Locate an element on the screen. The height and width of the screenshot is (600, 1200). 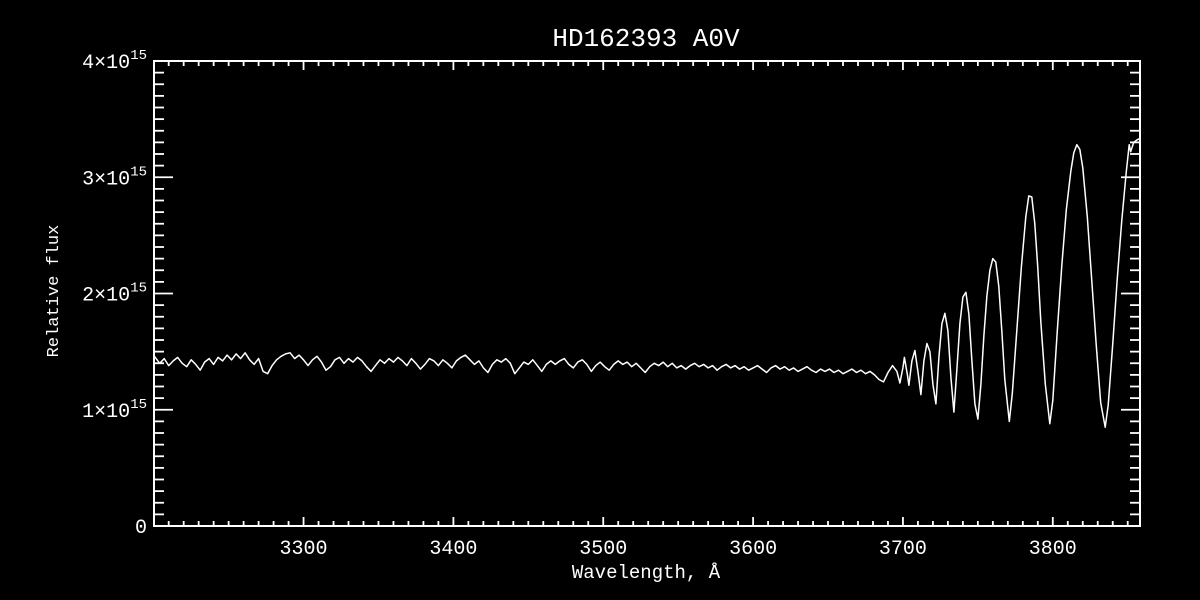
y-tick-label: 3×10¹⁵ is located at coordinates (114, 177).